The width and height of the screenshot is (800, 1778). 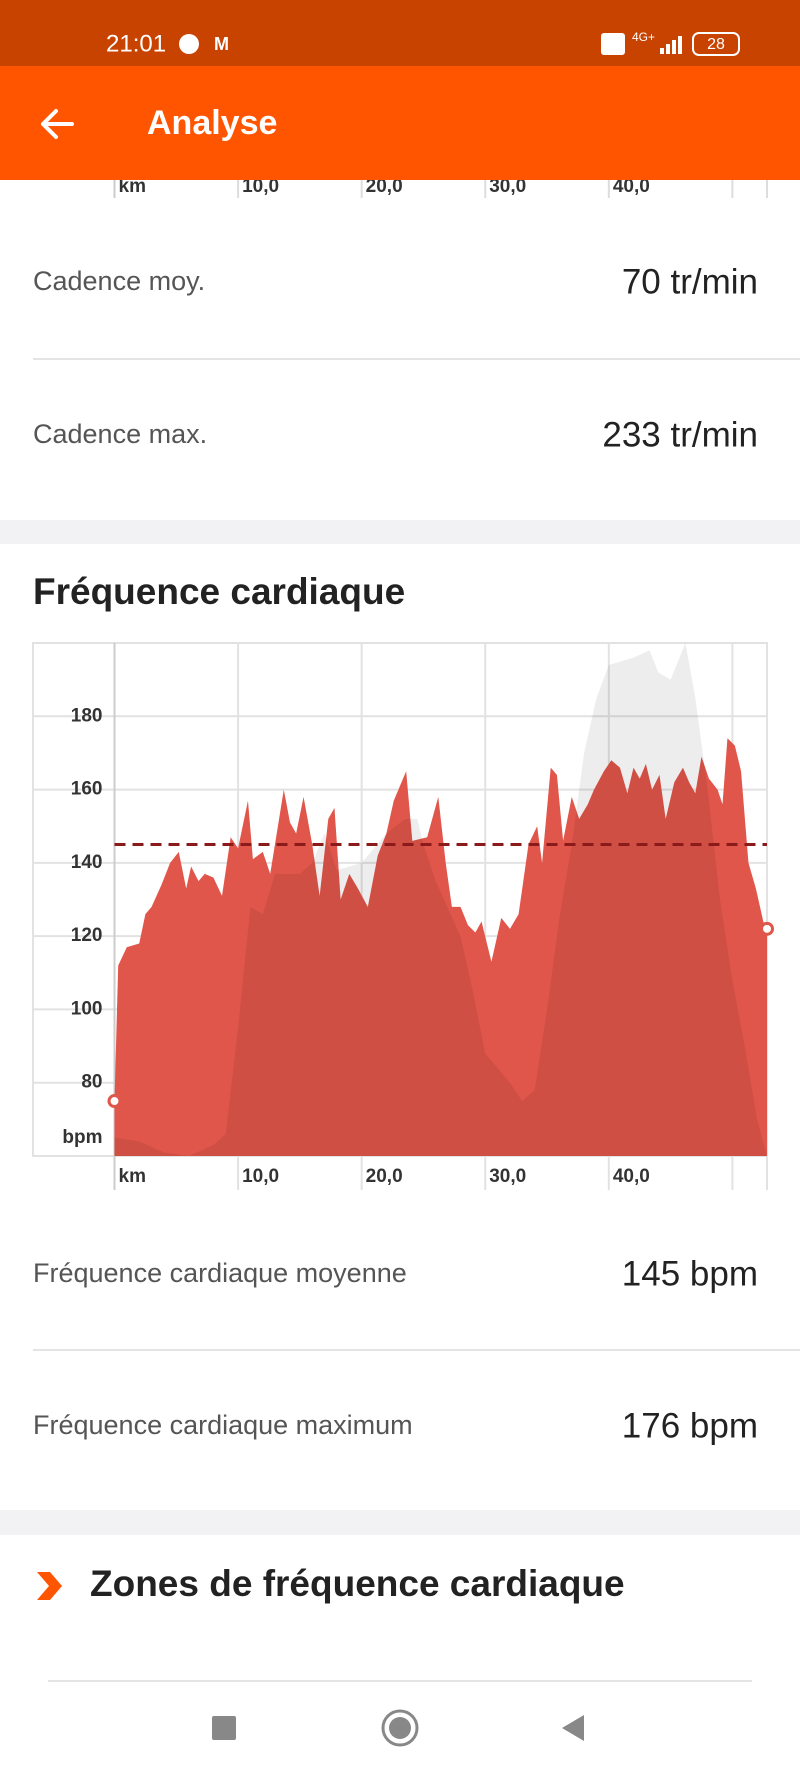 What do you see at coordinates (87, 715) in the screenshot?
I see `y-tick-label: 180` at bounding box center [87, 715].